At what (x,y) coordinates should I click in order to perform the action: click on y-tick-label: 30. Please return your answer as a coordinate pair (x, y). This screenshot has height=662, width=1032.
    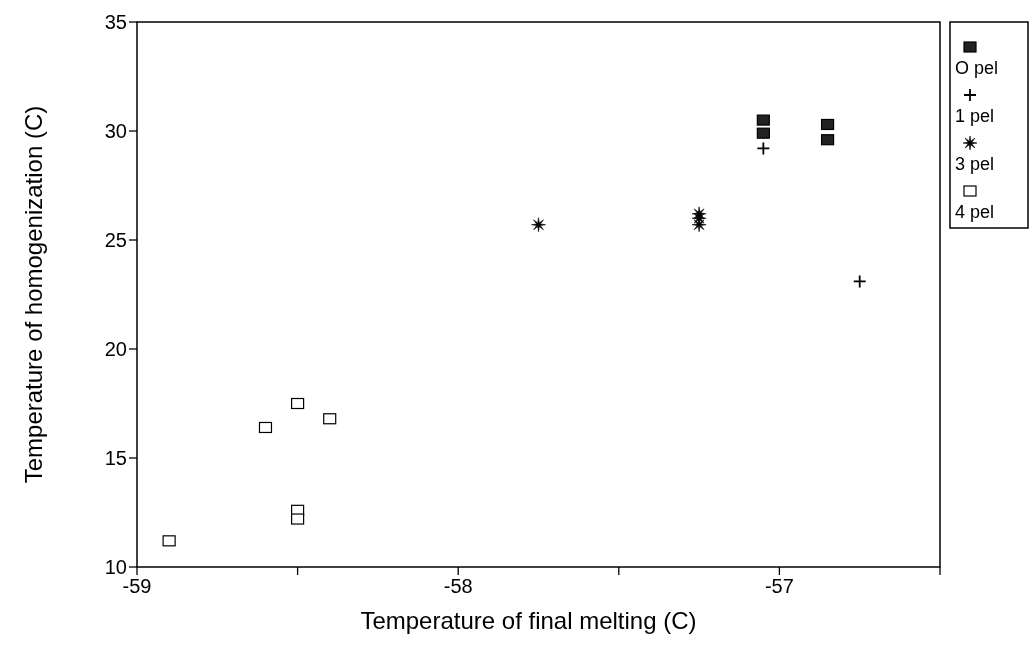
    Looking at the image, I should click on (115, 131).